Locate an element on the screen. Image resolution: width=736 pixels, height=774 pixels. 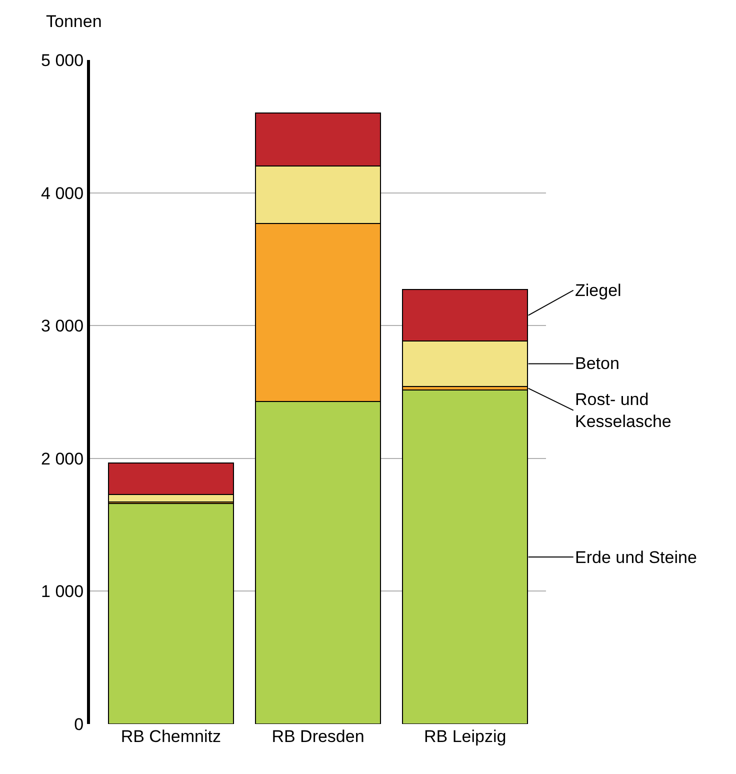
legend-label: Erde und Steine is located at coordinates (636, 557).